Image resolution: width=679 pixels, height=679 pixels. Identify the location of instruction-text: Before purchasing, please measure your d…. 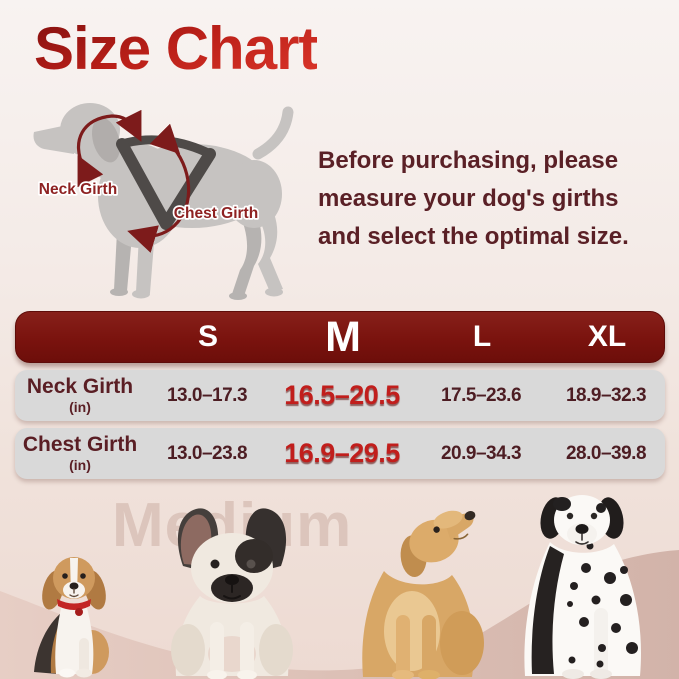
(498, 199).